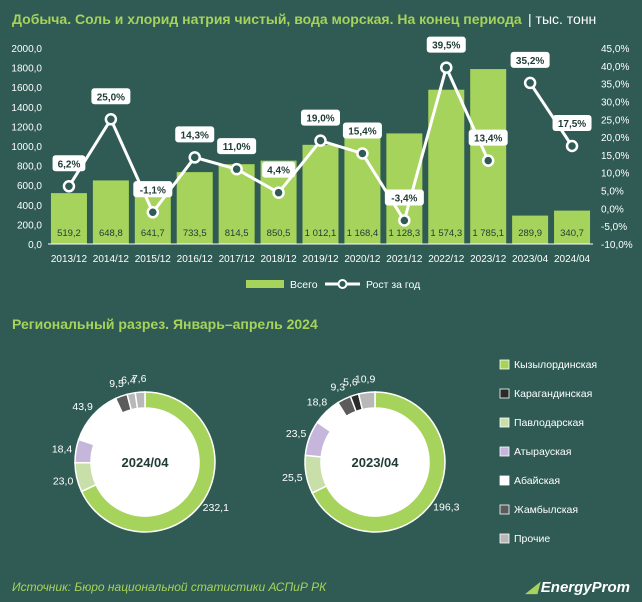 The height and width of the screenshot is (602, 642). I want to click on x-tick-label: 2014/12, so click(111, 259).